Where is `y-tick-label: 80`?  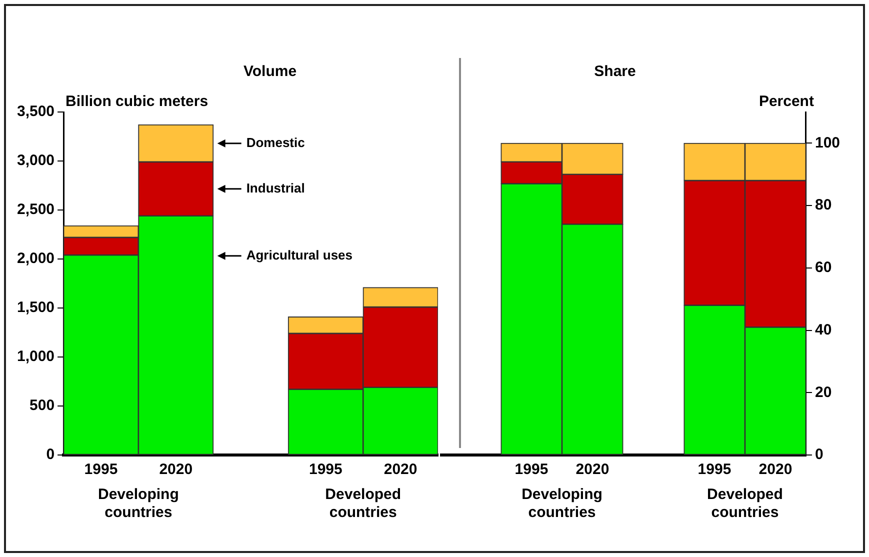 y-tick-label: 80 is located at coordinates (823, 205).